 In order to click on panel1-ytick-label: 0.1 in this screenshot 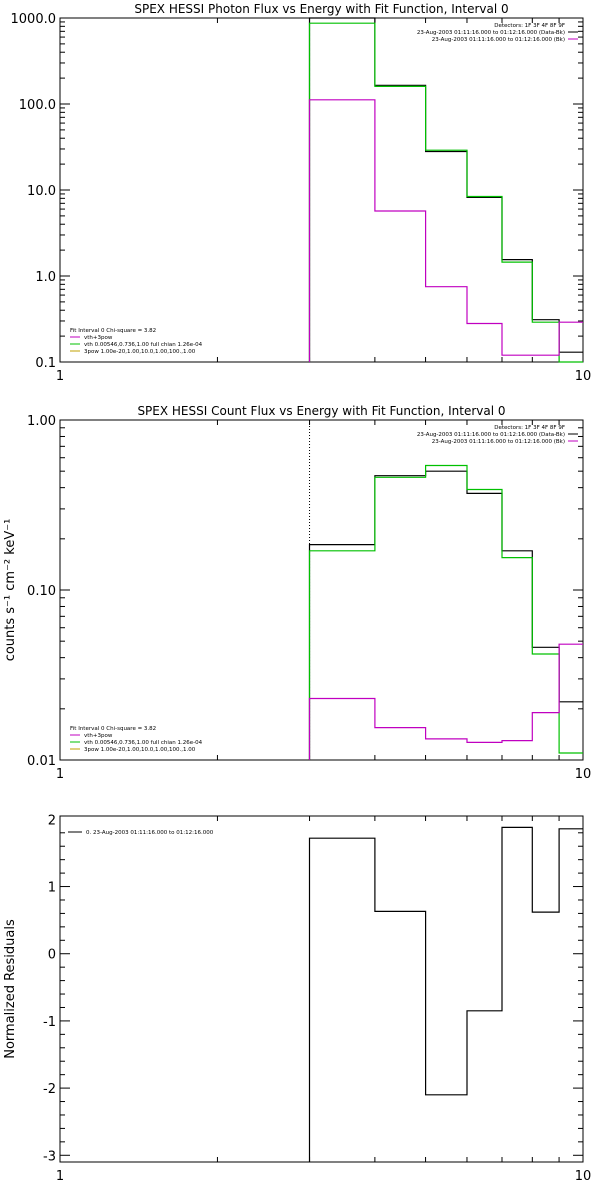, I will do `click(45, 363)`.